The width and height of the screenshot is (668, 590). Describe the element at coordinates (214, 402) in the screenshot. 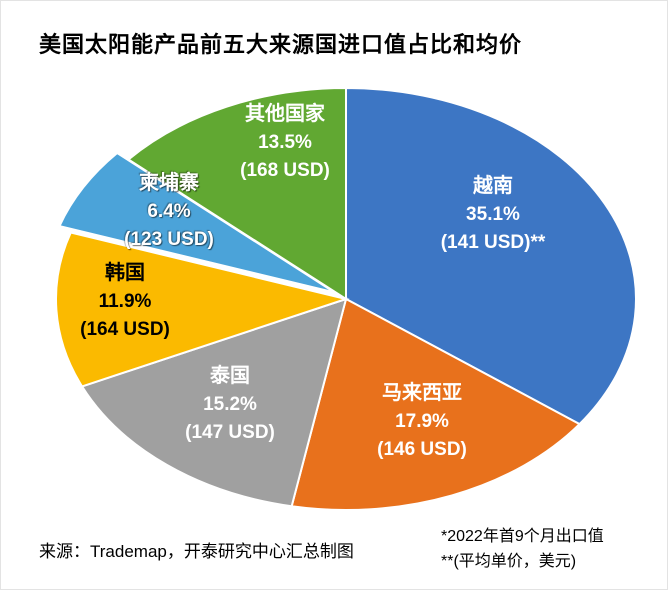

I see `pie-slice-泰国` at that location.